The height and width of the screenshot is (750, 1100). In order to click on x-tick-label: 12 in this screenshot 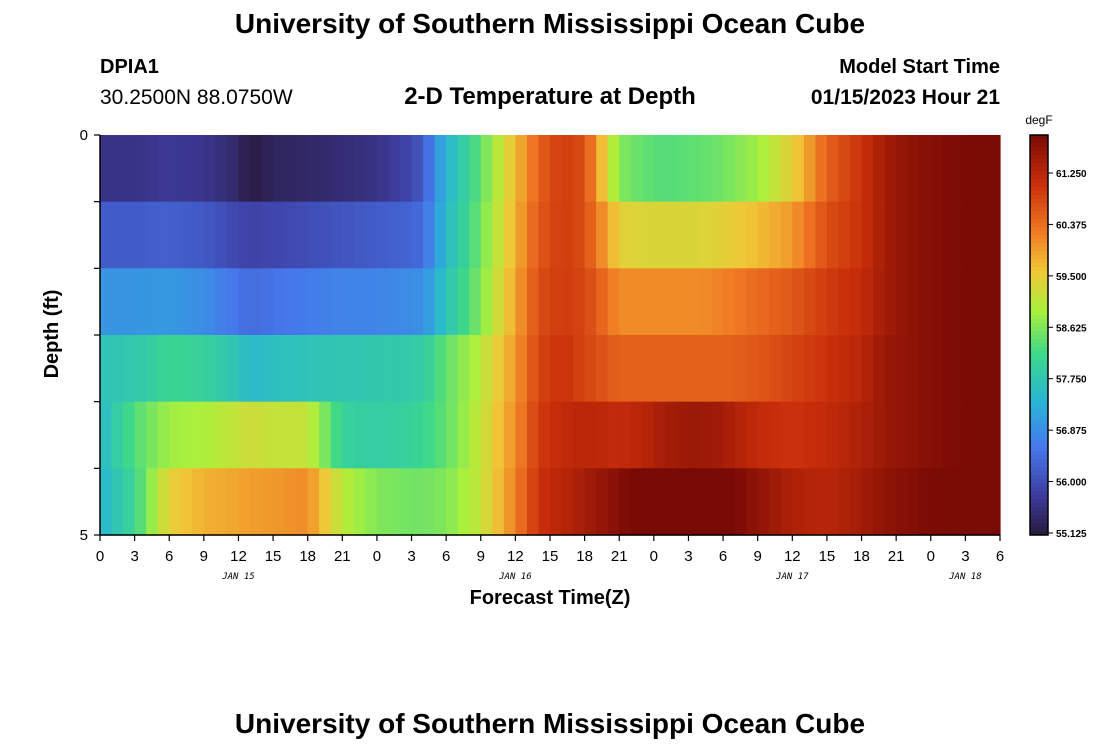, I will do `click(238, 556)`.